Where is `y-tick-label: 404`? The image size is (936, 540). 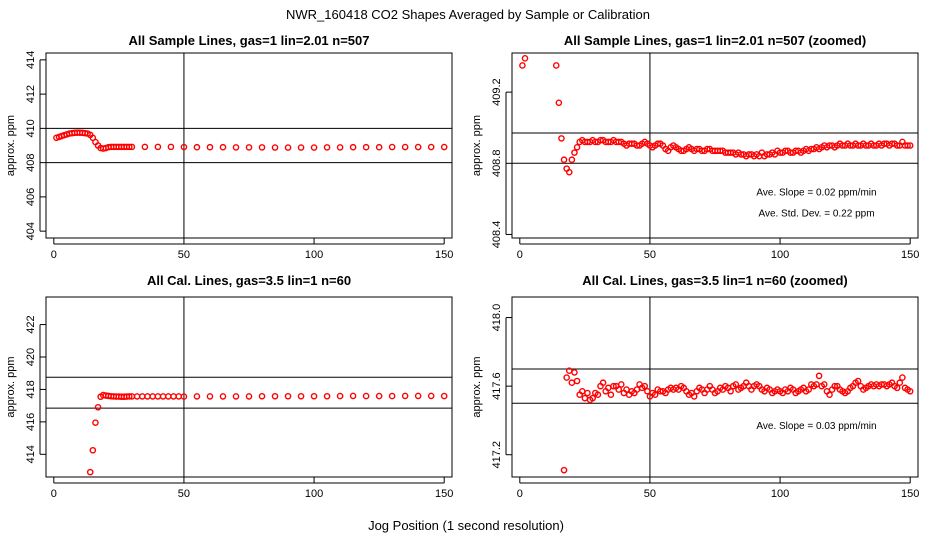
y-tick-label: 404 is located at coordinates (31, 231).